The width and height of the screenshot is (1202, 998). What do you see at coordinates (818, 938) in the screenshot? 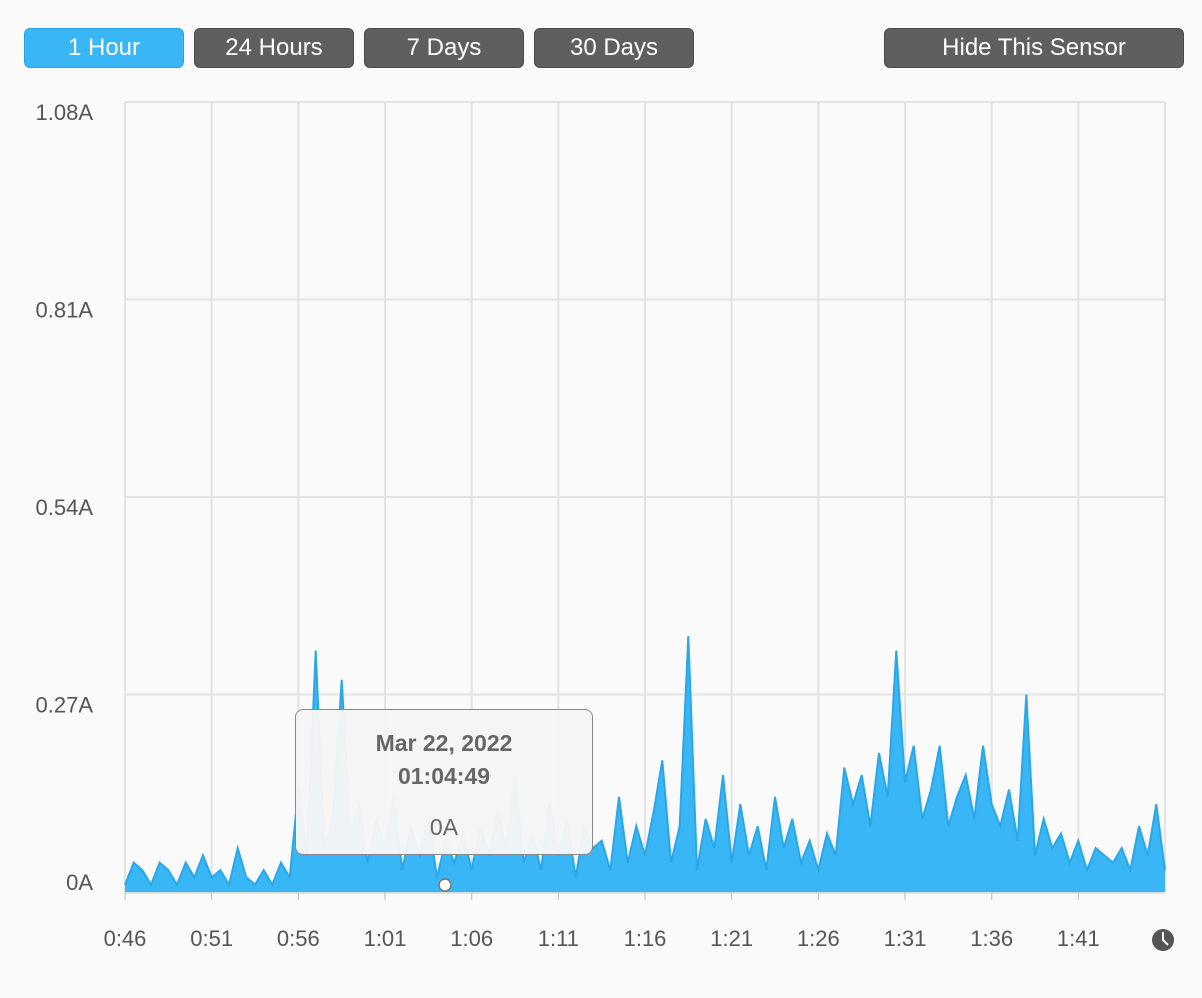
I see `x-tick-label: 1:26` at bounding box center [818, 938].